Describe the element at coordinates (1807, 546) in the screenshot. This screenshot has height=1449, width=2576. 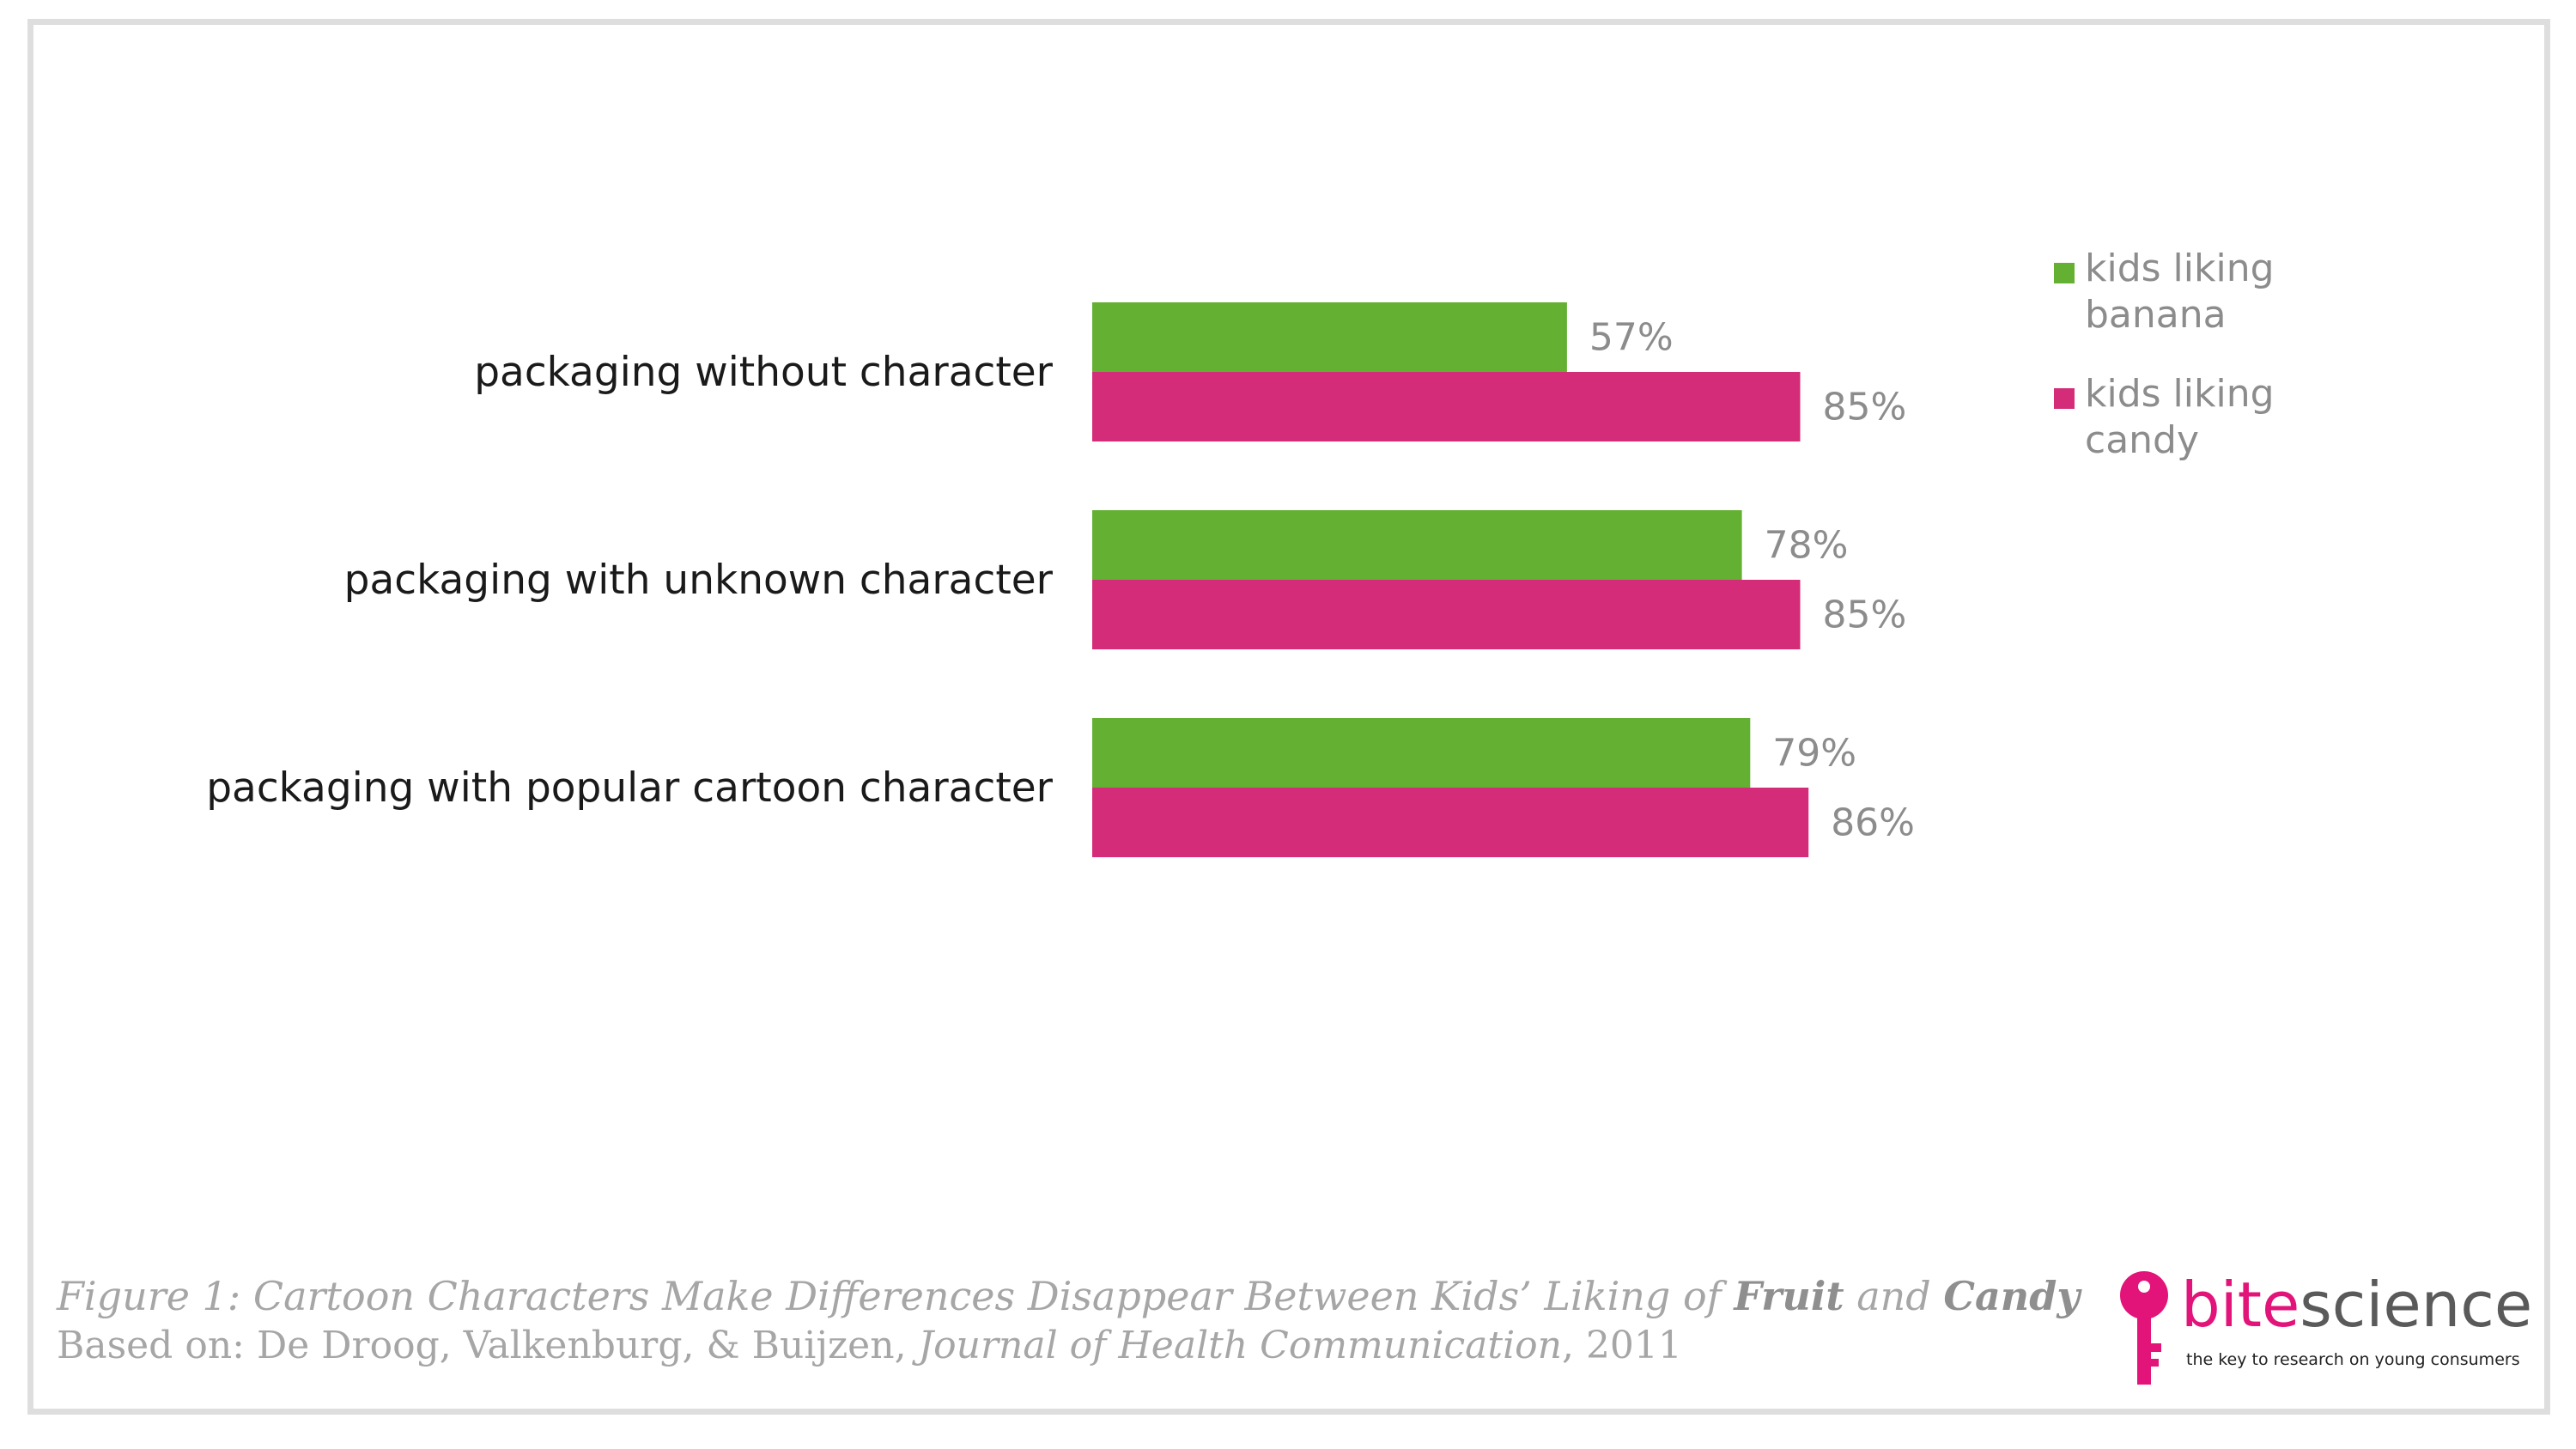
I see `data-label: 78%` at that location.